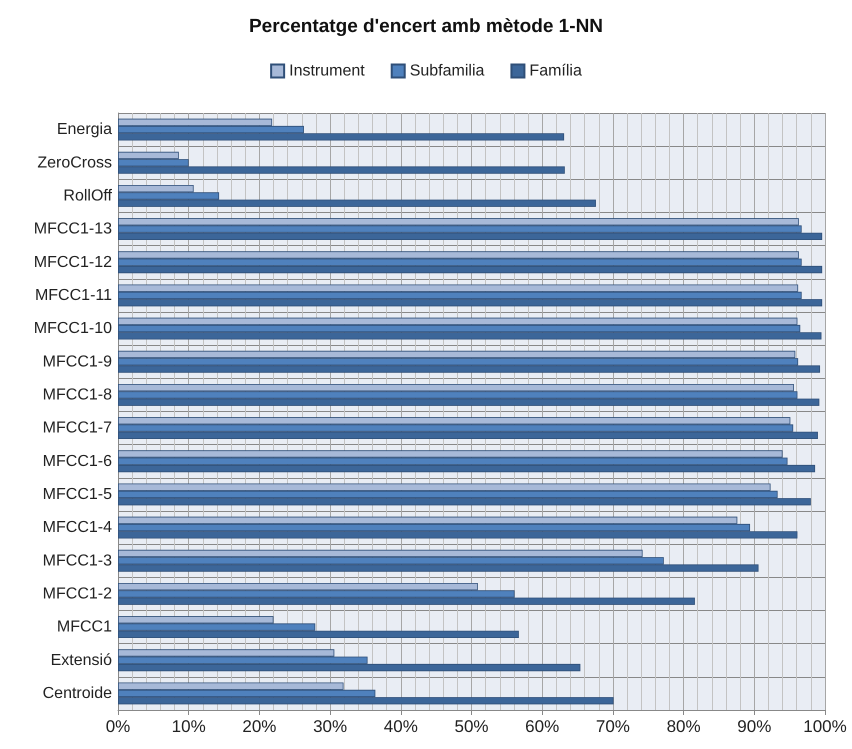 This screenshot has width=852, height=749. I want to click on y-tick-label: MFCC1-2, so click(77, 593).